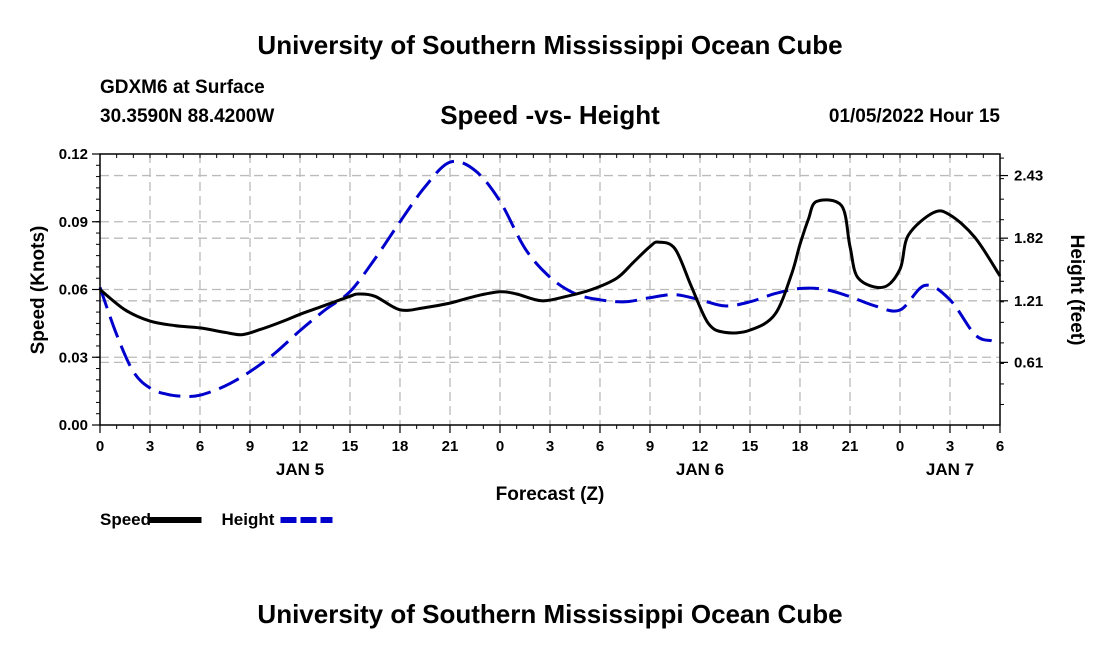  What do you see at coordinates (216, 519) in the screenshot?
I see `legend: Speed Height` at bounding box center [216, 519].